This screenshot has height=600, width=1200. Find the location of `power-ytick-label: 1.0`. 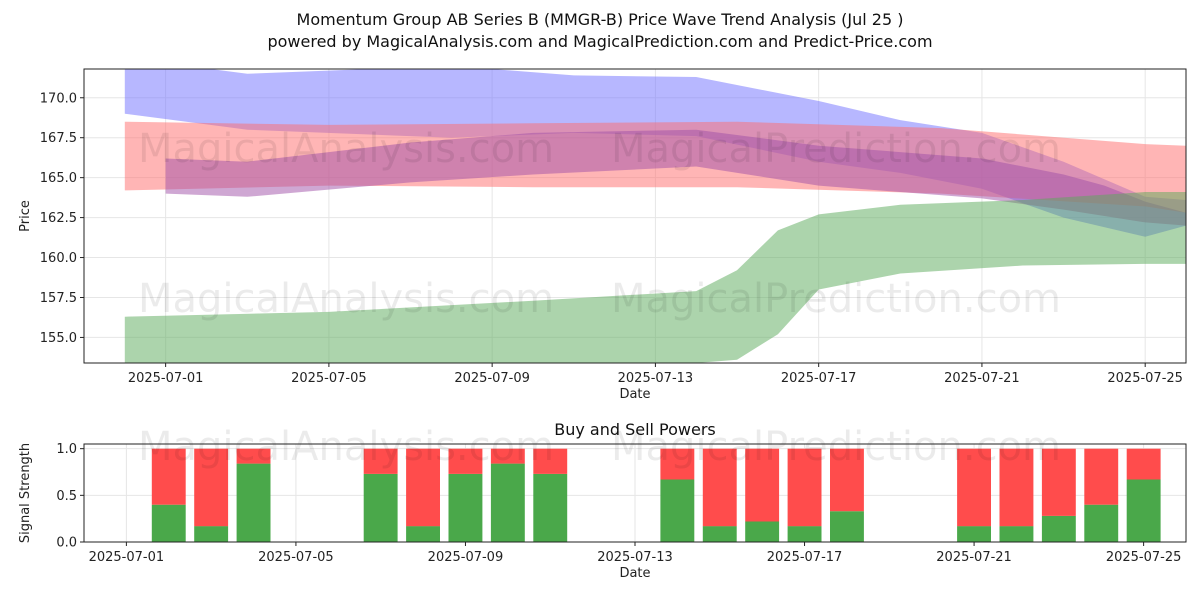

power-ytick-label: 1.0 is located at coordinates (66, 449).